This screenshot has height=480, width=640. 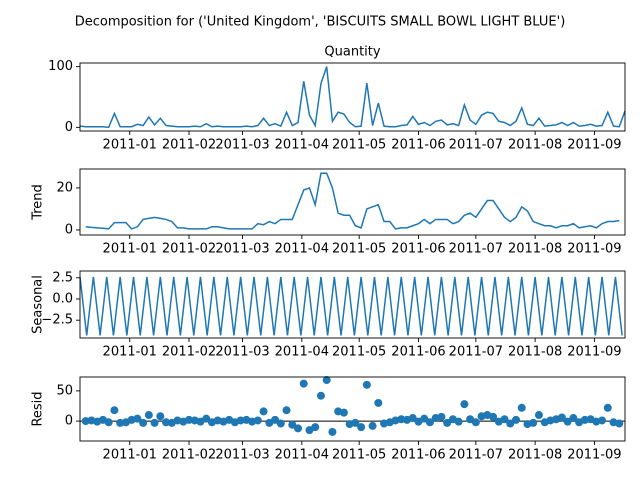 I want to click on y-tick-label: 100, so click(x=60, y=66).